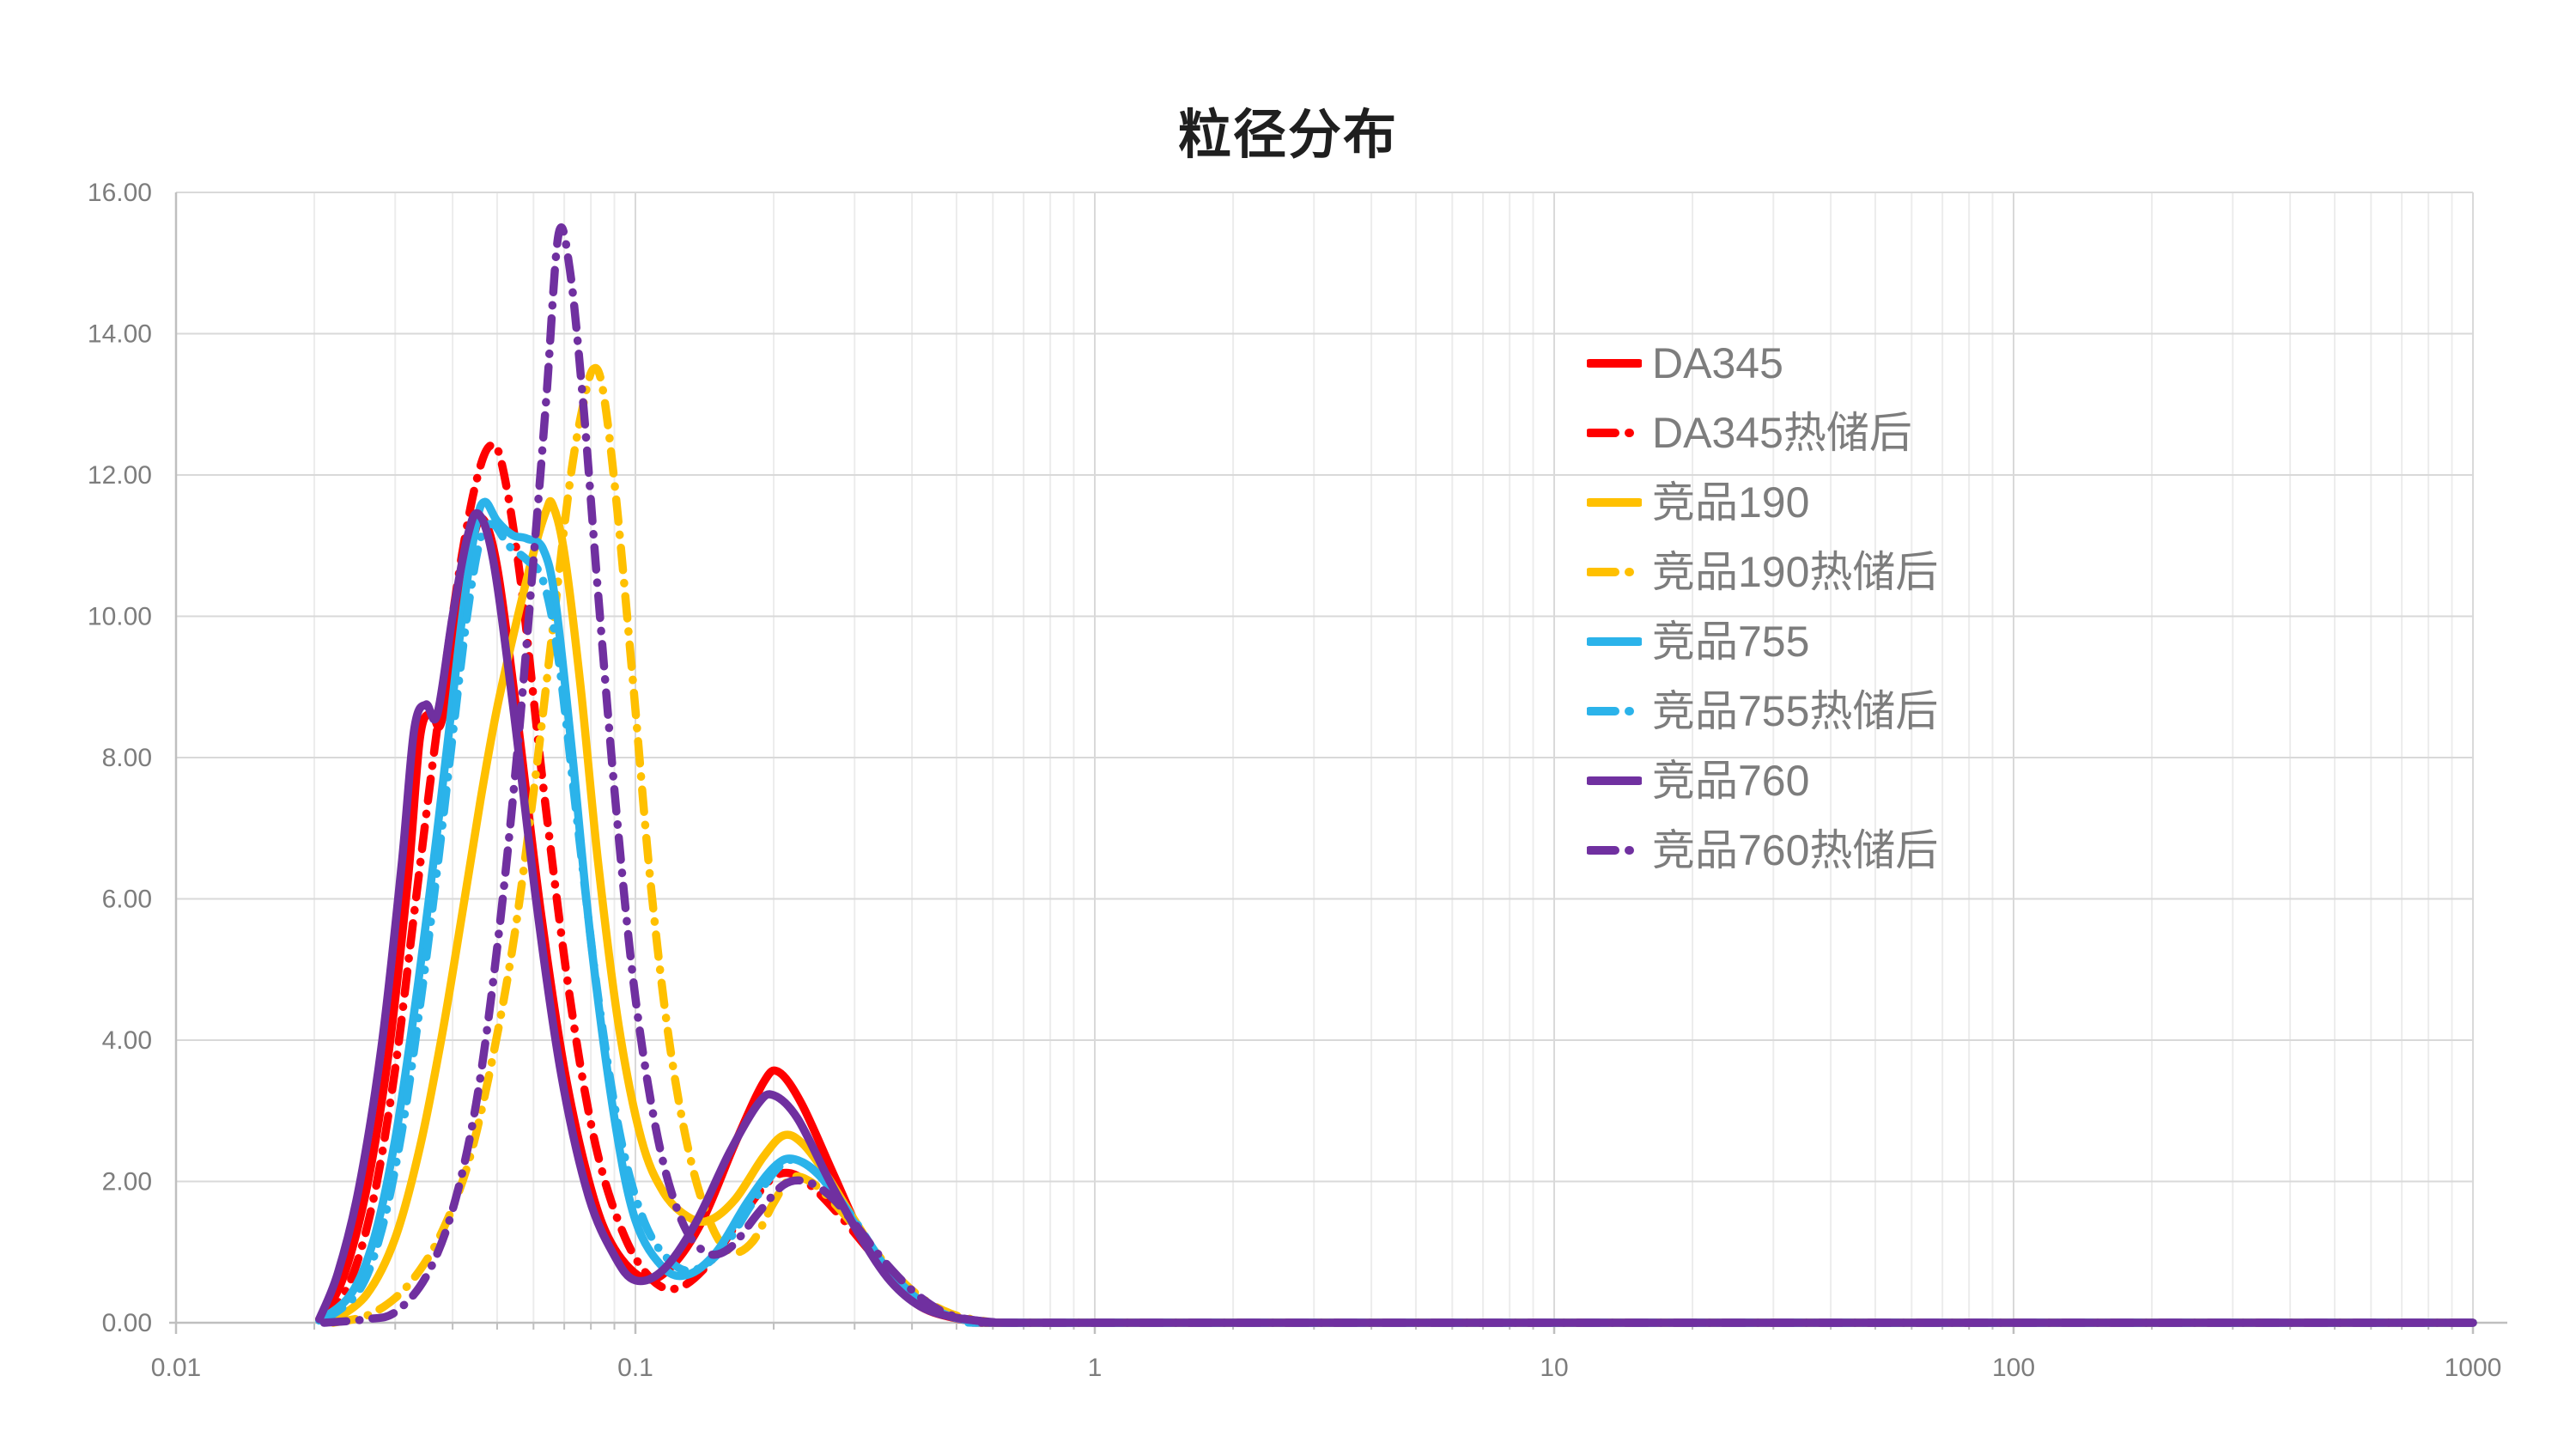 Image resolution: width=2576 pixels, height=1449 pixels. Describe the element at coordinates (2473, 1368) in the screenshot. I see `x-tick-label: 1000` at that location.